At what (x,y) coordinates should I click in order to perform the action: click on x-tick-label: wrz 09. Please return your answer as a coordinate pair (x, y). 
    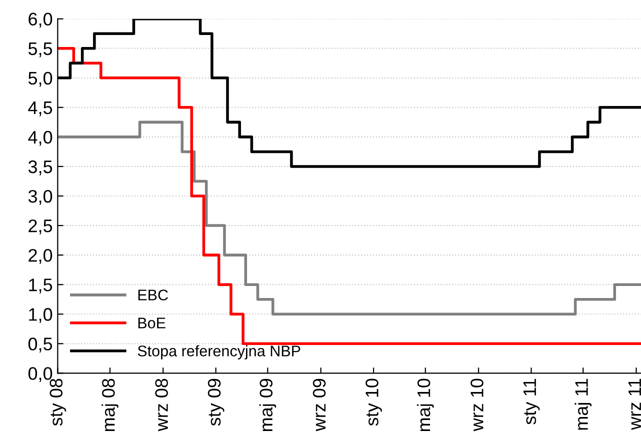
    Looking at the image, I should click on (319, 405).